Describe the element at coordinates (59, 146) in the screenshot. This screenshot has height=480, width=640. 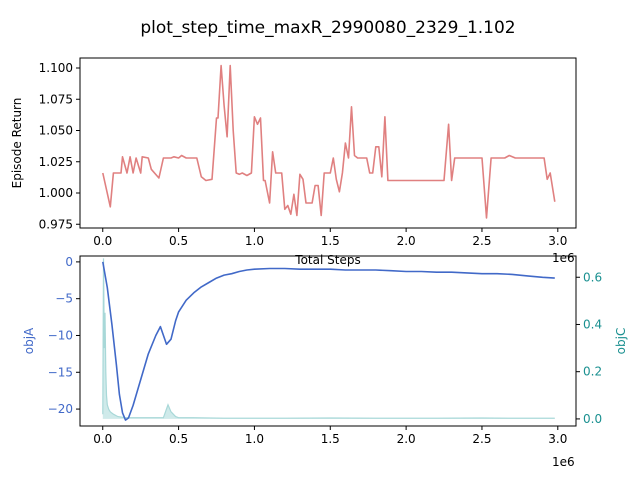
I see `y-axis: 0.975 1.000 1.025 1.050 1.075 1.100` at that location.